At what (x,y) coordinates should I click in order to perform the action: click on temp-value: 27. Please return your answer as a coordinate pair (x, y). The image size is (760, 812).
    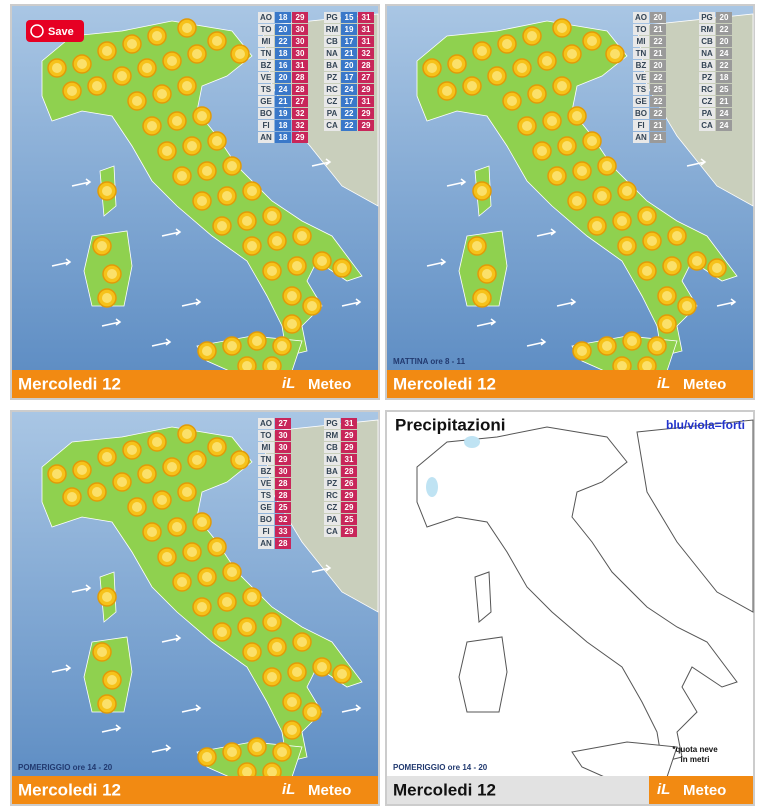
    Looking at the image, I should click on (366, 77).